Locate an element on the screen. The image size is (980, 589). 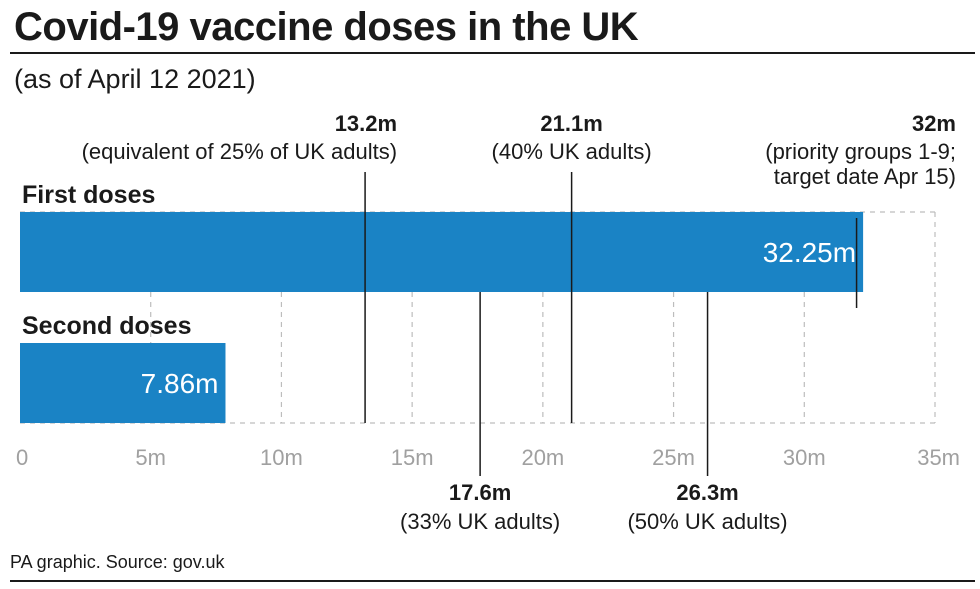
x-tick-label-1: 5m is located at coordinates (150, 457).